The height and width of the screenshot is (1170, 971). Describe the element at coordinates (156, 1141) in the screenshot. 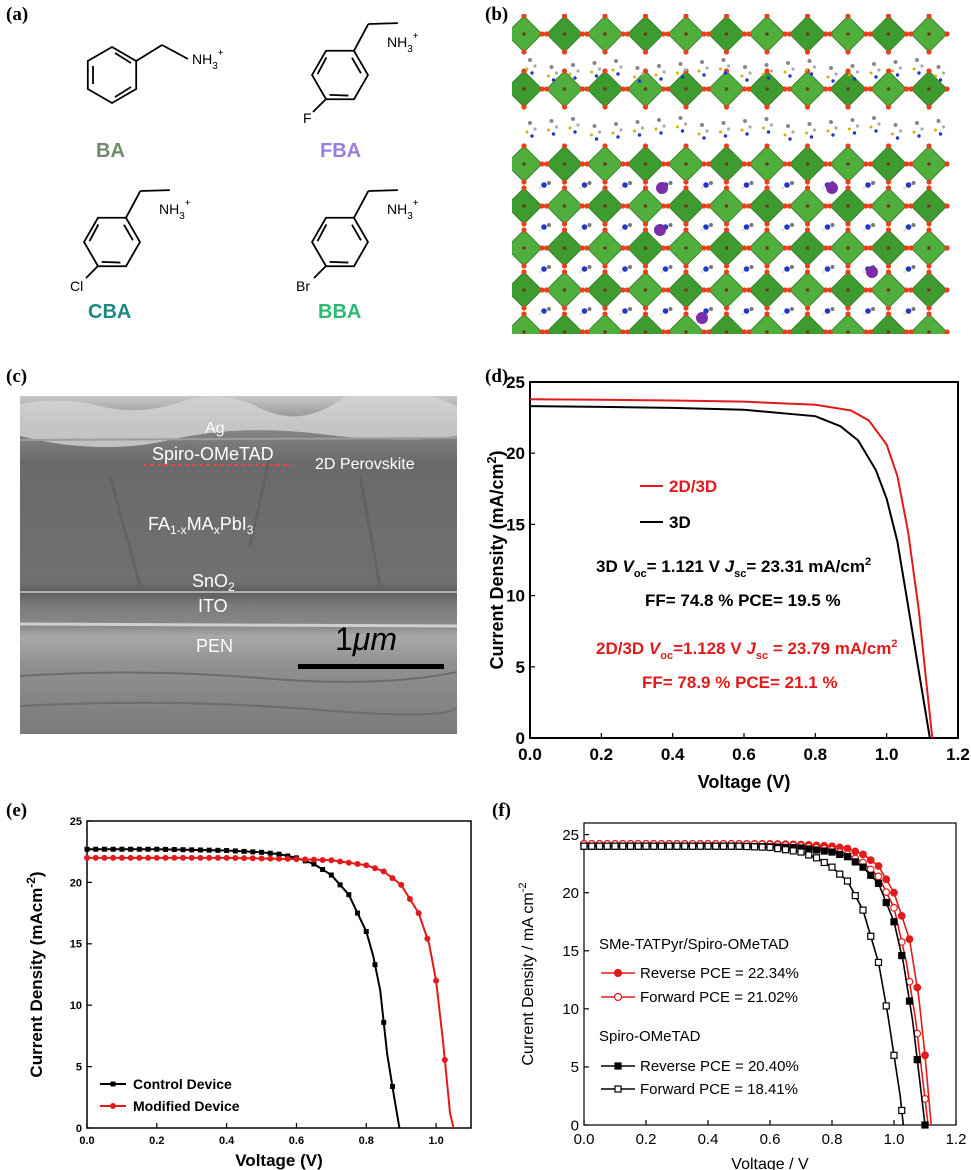

I see `x-tick-label: 0.2` at that location.